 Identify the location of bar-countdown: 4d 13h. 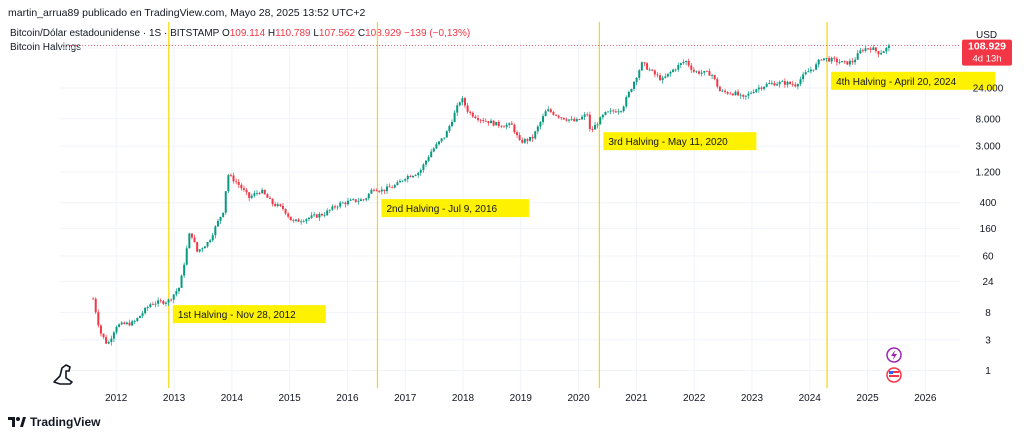
(986, 59).